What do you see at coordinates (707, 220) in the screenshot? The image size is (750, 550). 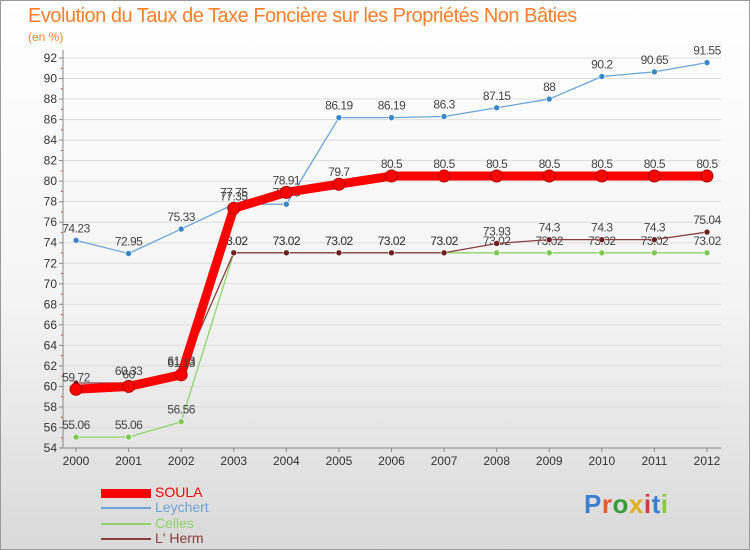 I see `data-label-l-herm: 75.04` at bounding box center [707, 220].